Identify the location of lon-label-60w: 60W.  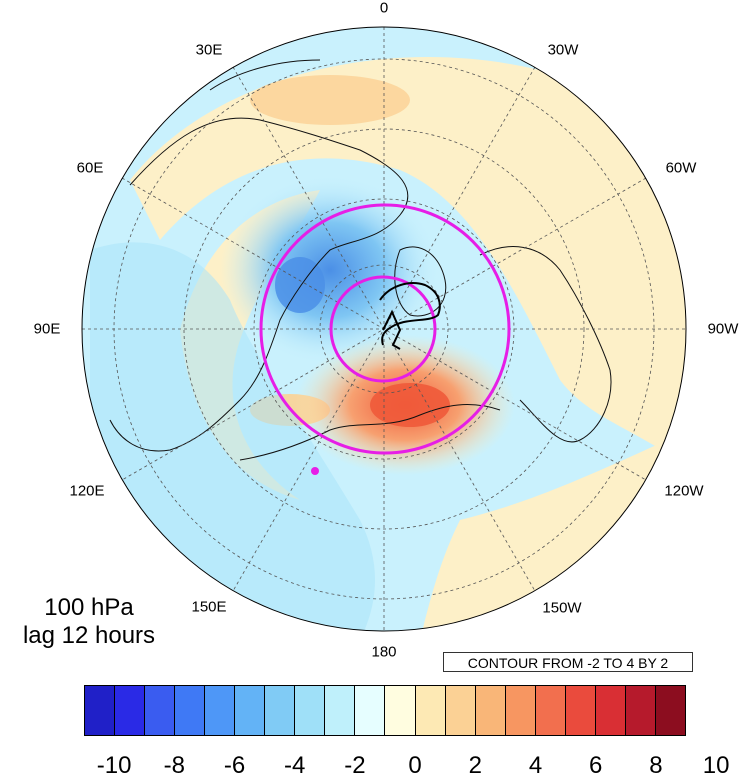
(681, 168).